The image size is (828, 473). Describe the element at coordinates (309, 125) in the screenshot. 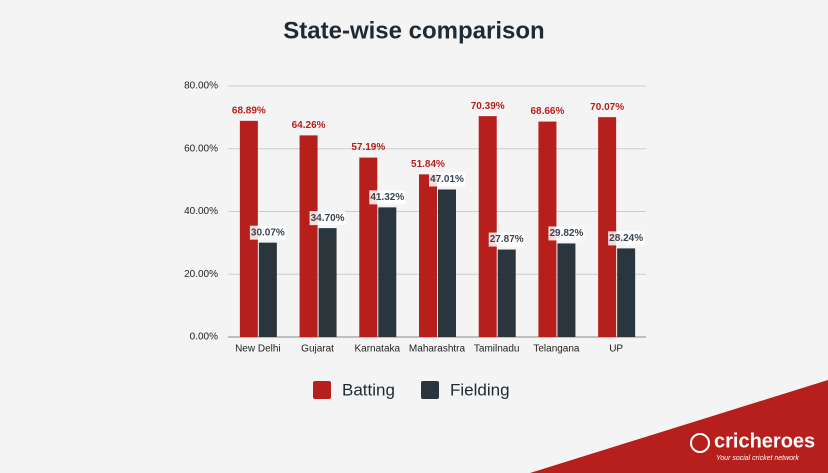

I see `value-label: 64.26%` at that location.